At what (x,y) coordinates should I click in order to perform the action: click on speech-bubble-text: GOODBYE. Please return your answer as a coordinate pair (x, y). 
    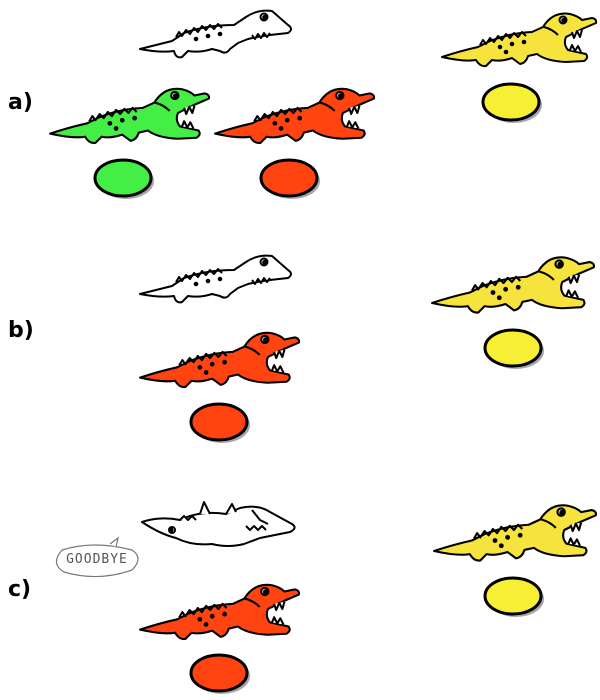
    Looking at the image, I should click on (97, 559).